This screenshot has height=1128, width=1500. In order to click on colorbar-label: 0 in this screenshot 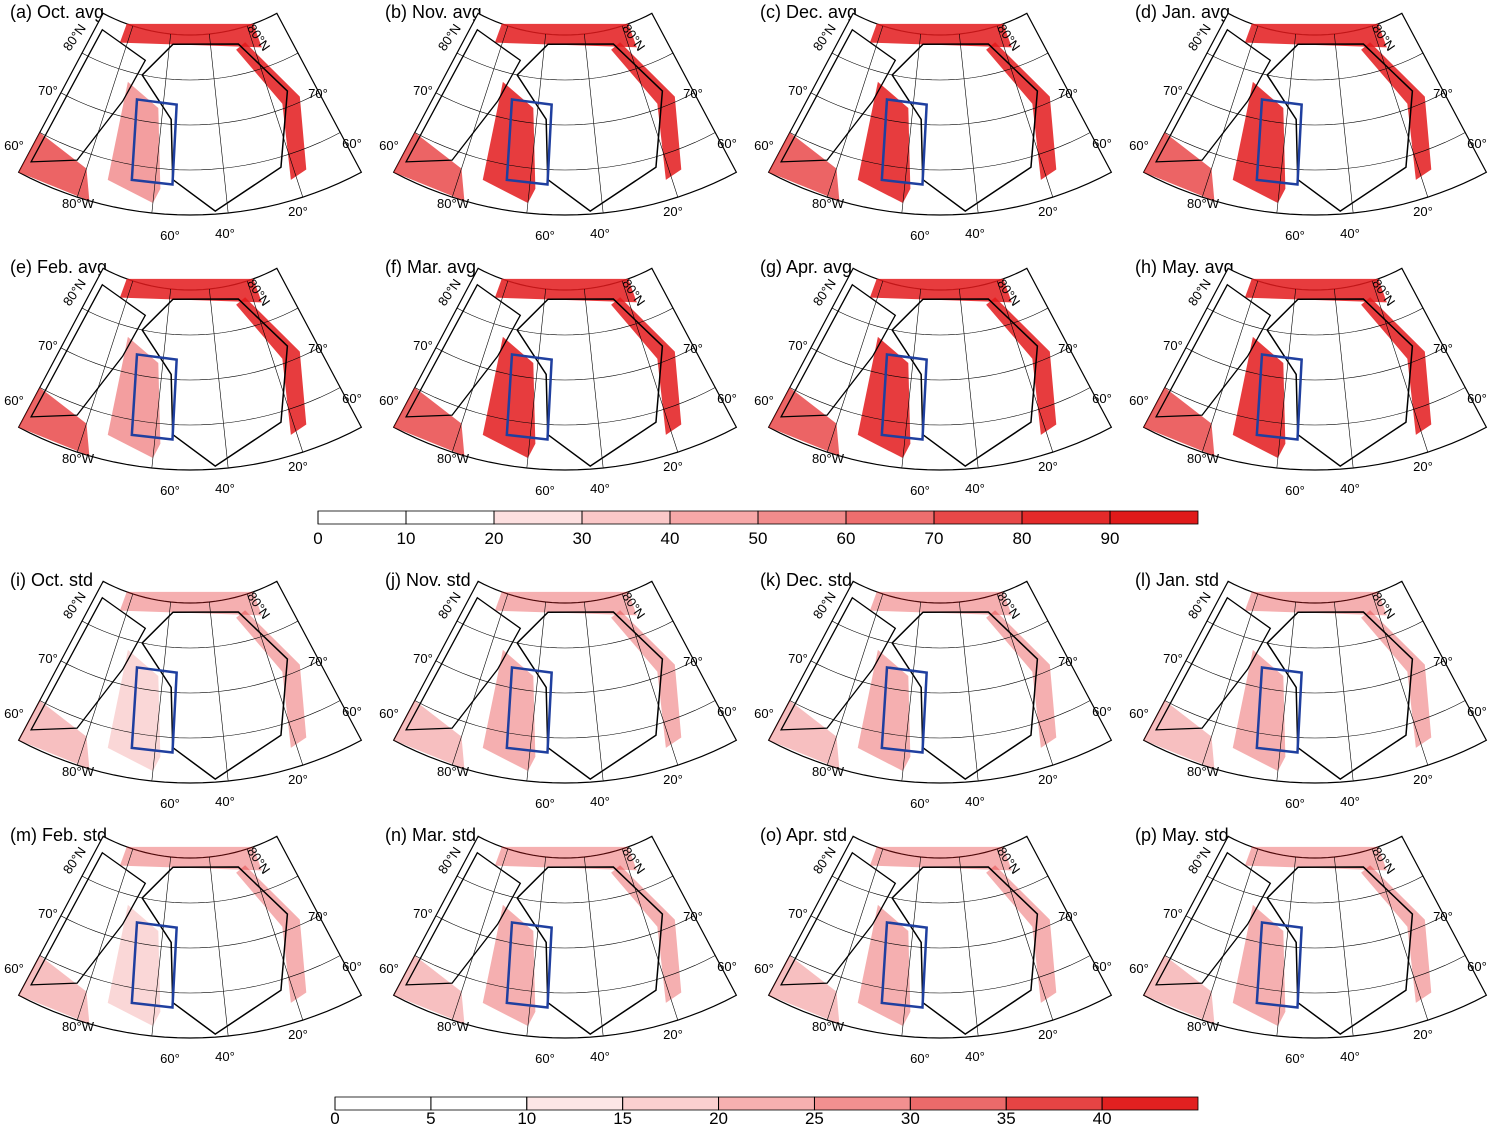, I will do `click(334, 1118)`.